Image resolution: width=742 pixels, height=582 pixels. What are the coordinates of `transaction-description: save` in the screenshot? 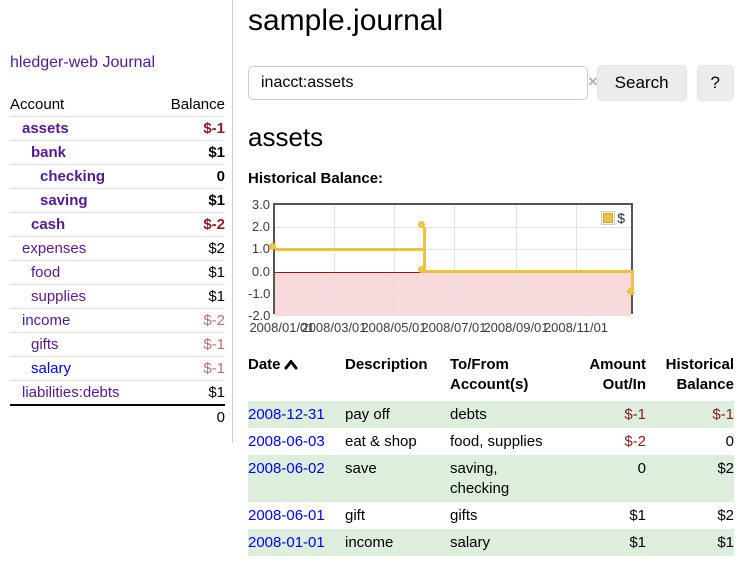 It's located at (361, 468).